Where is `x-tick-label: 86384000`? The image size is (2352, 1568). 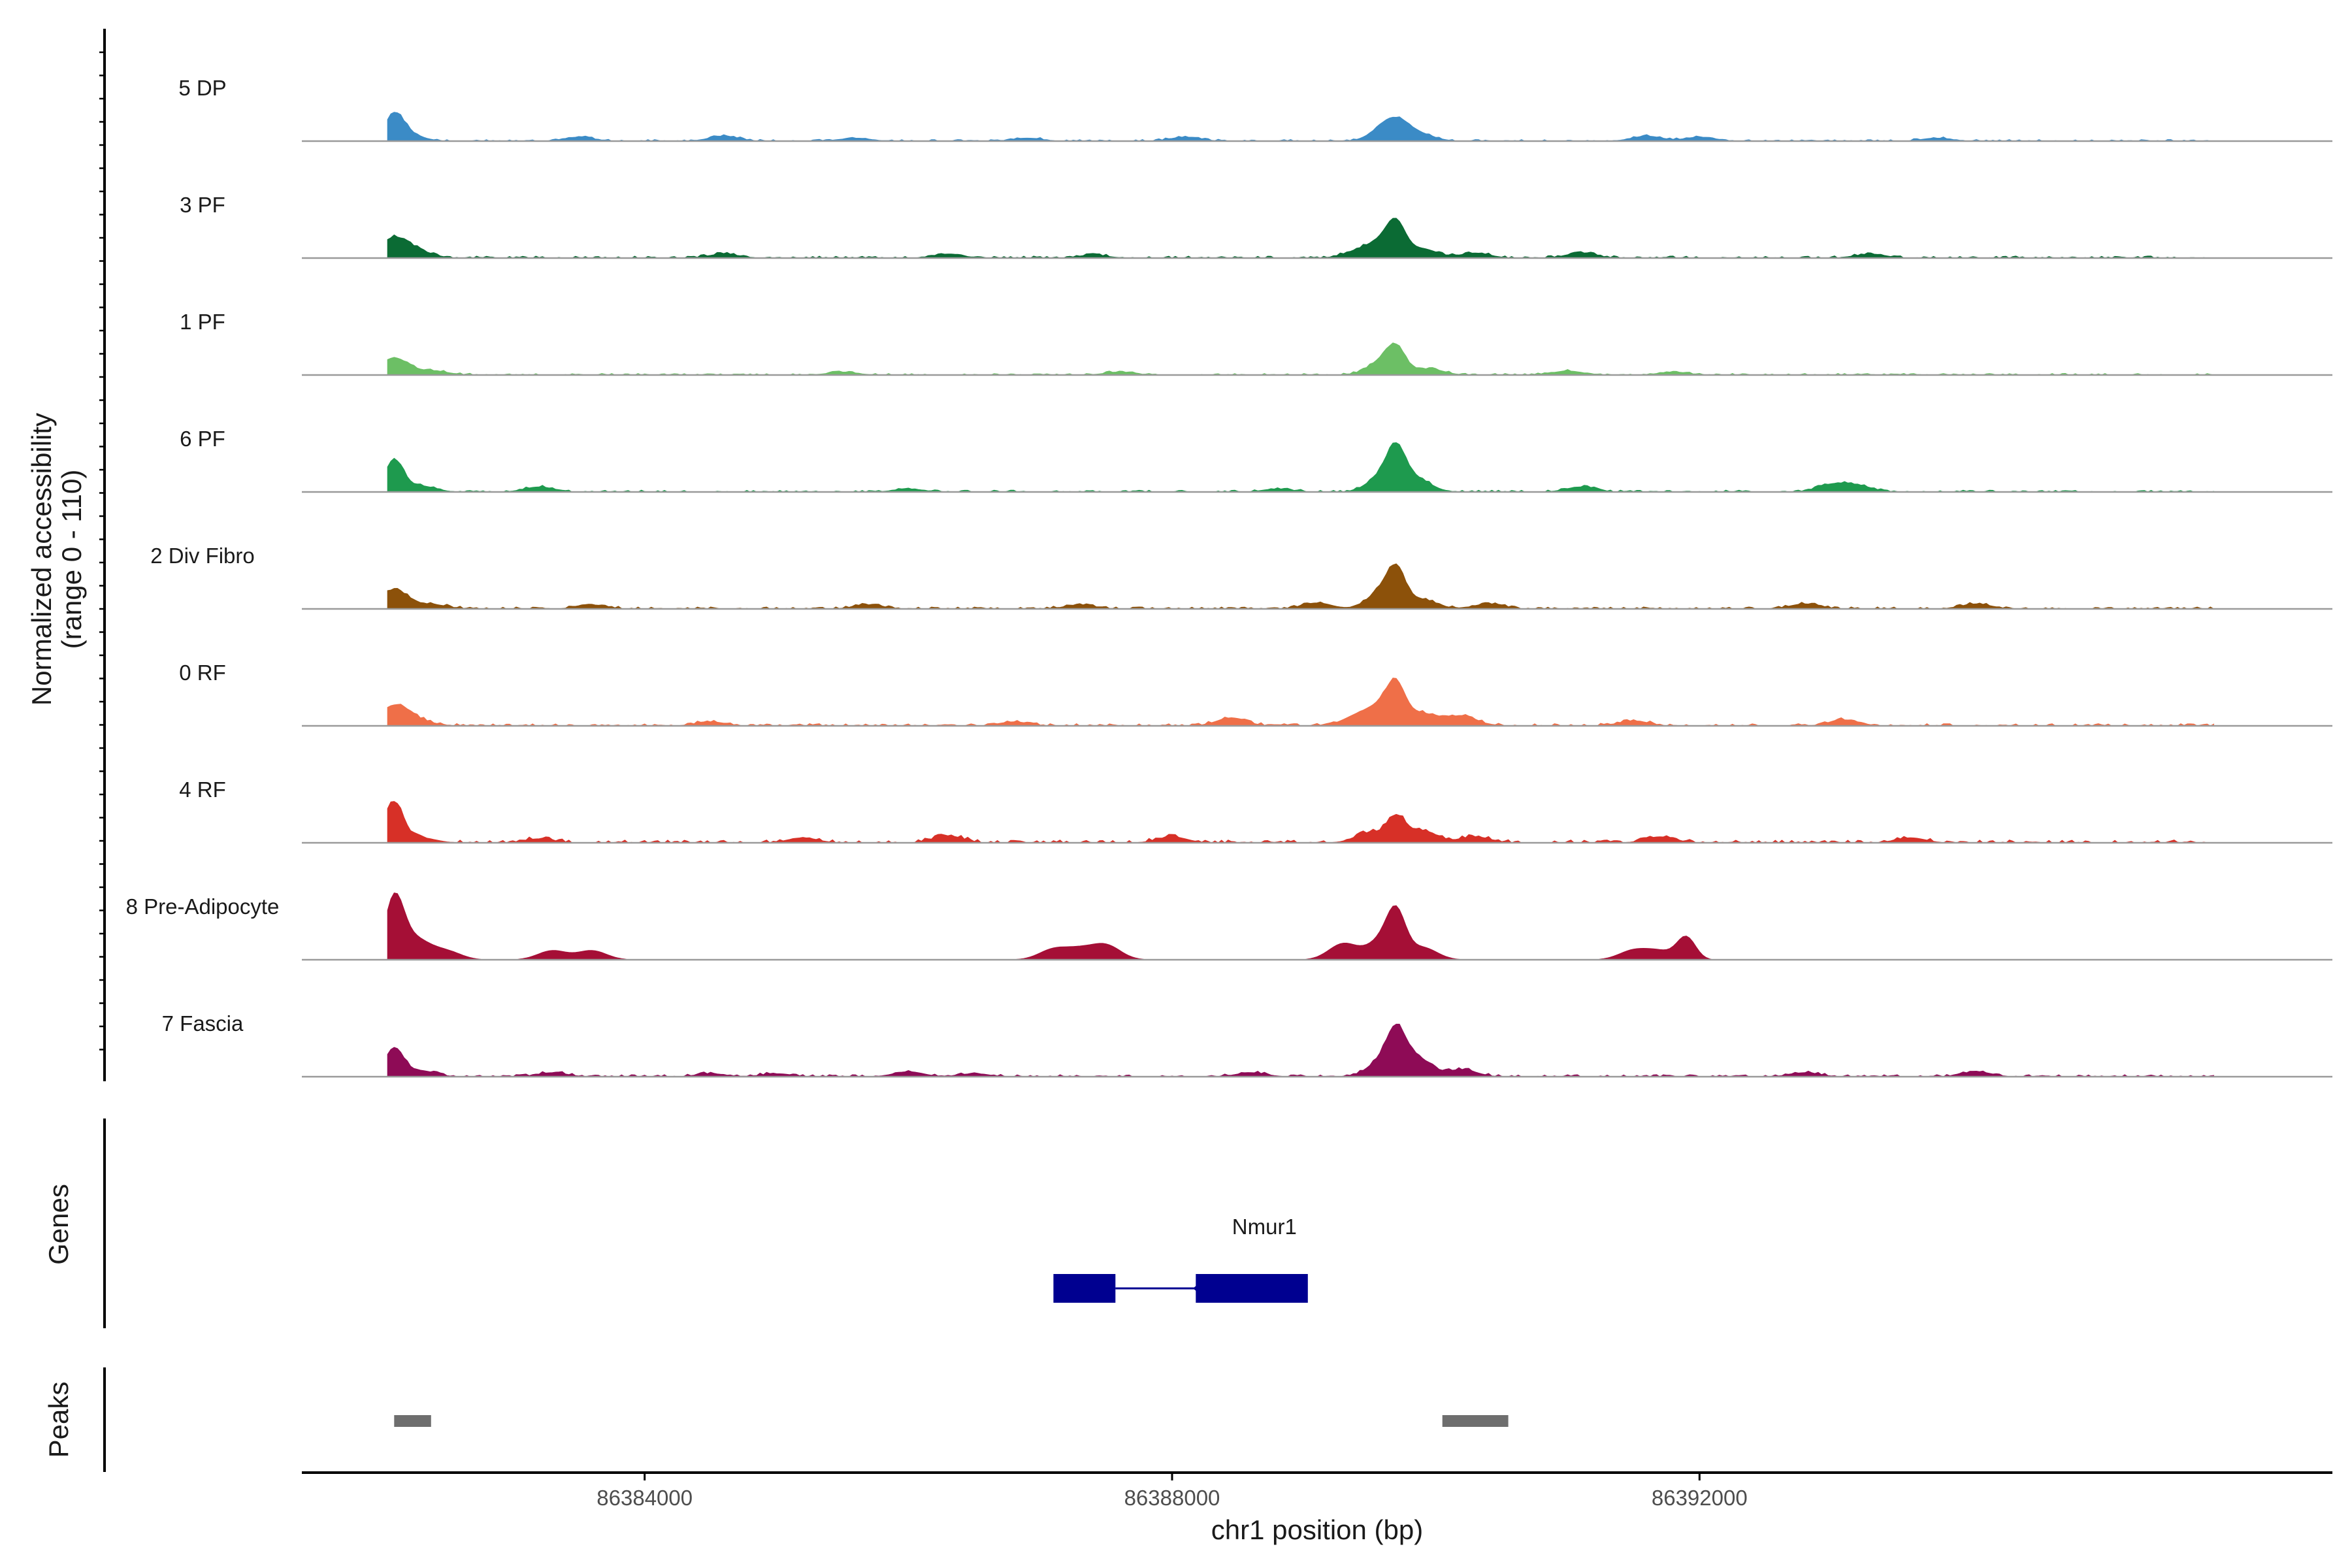
x-tick-label: 86384000 is located at coordinates (644, 1498).